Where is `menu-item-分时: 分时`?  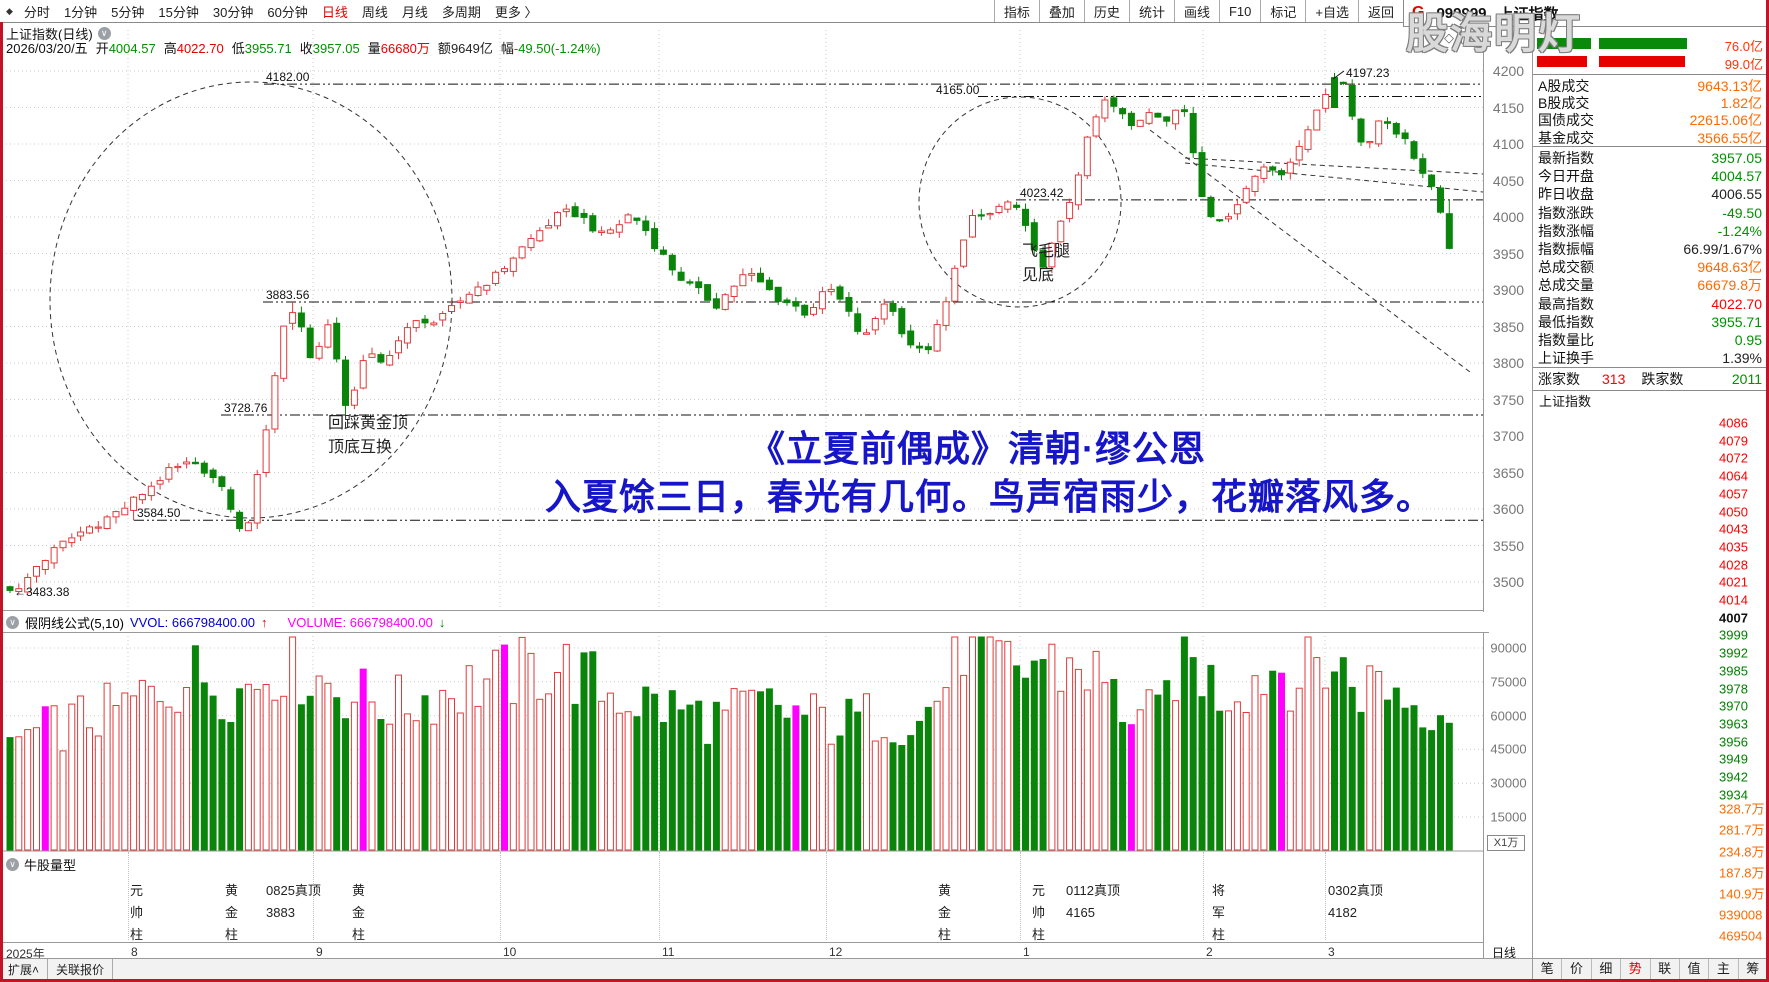 menu-item-分时: 分时 is located at coordinates (36, 12).